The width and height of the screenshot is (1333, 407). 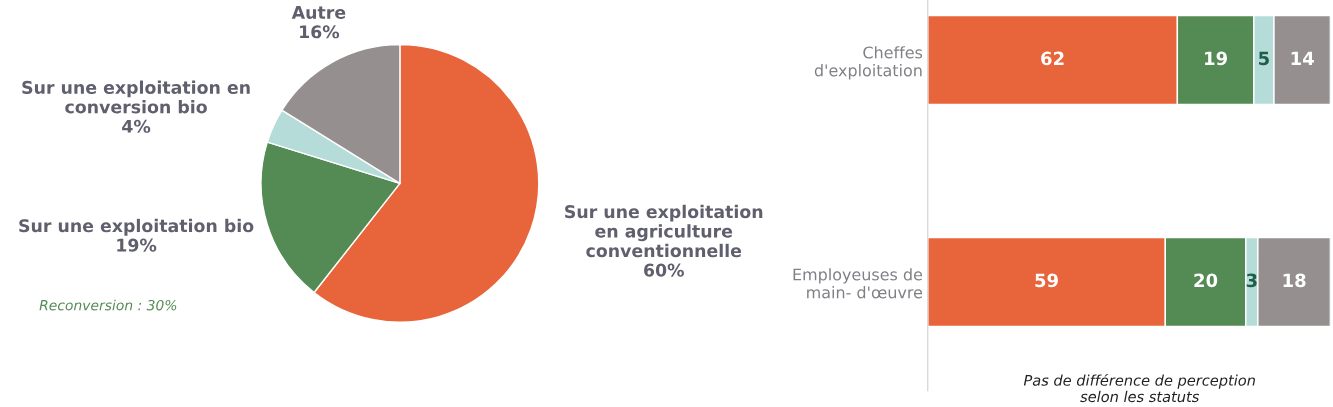 I want to click on slice-label: Sur une exploitation bio, so click(x=136, y=227).